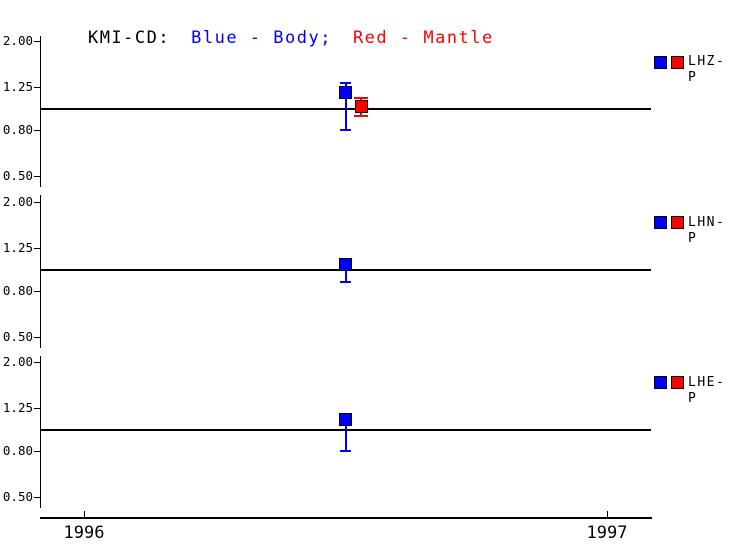 This screenshot has height=551, width=733. What do you see at coordinates (423, 38) in the screenshot?
I see `title-mantle-legend: Red - Mantle` at bounding box center [423, 38].